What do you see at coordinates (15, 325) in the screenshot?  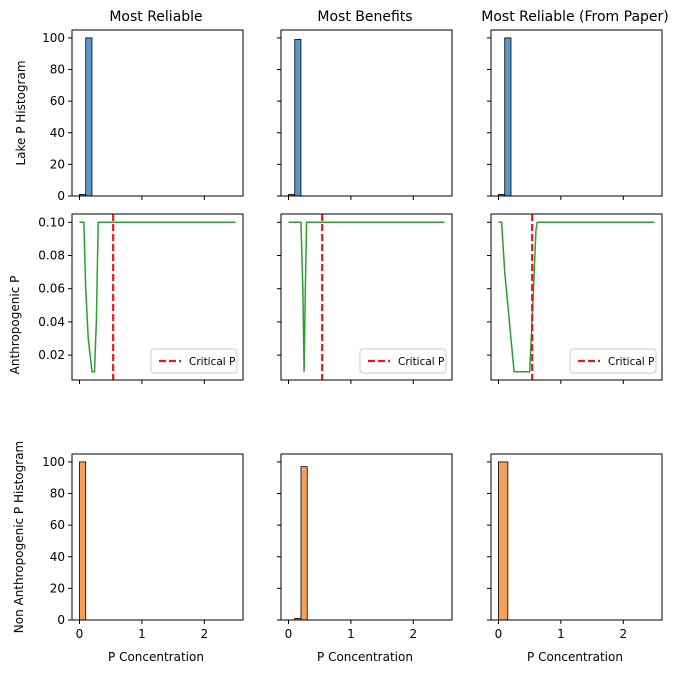 I see `ylabel-row1: Anthropogenic P` at bounding box center [15, 325].